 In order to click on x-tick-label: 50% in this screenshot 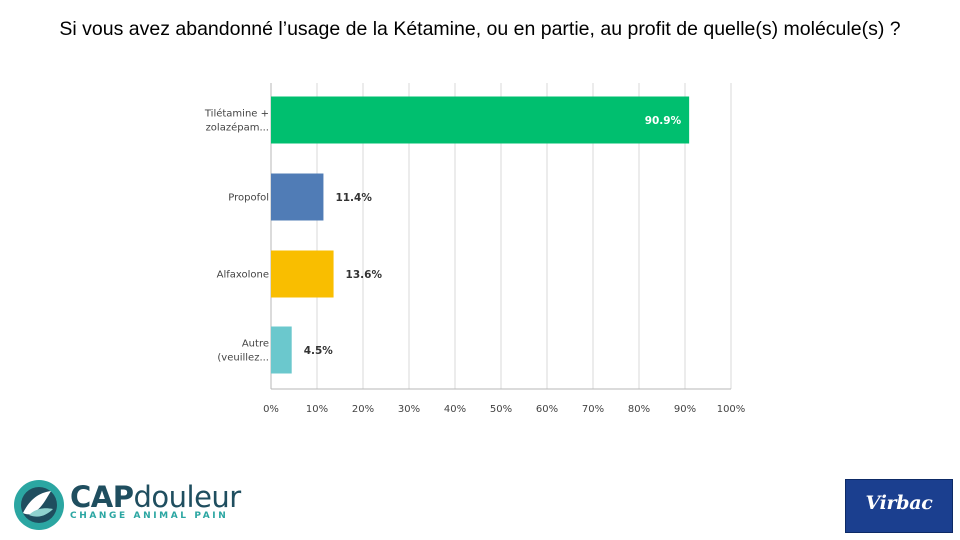, I will do `click(501, 409)`.